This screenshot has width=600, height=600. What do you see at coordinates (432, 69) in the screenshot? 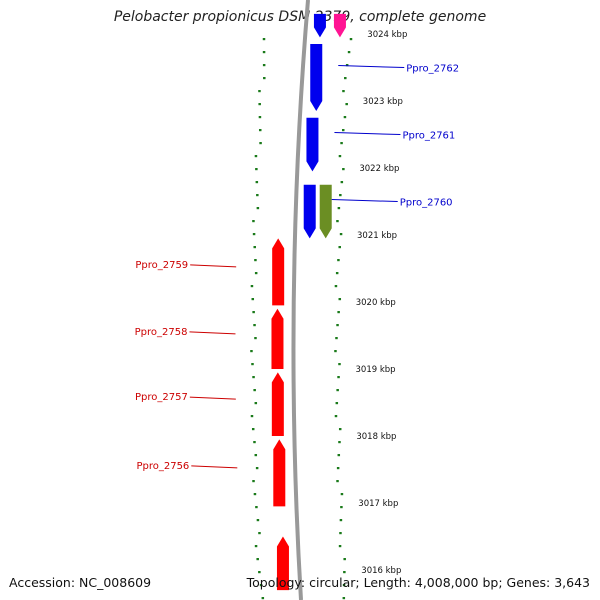
I see `gene-label-ppro_2762: Ppro_2762` at bounding box center [432, 69].